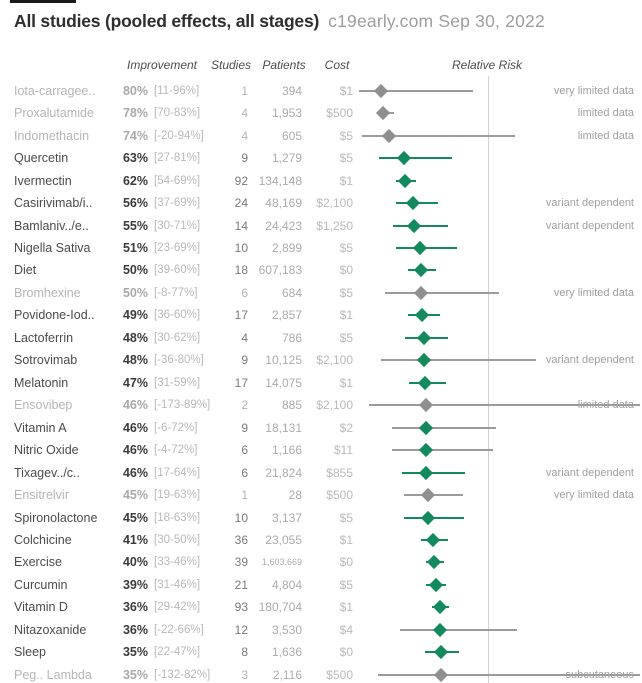 The image size is (642, 683). I want to click on treatment-name-link: Nitric Oxide, so click(46, 450).